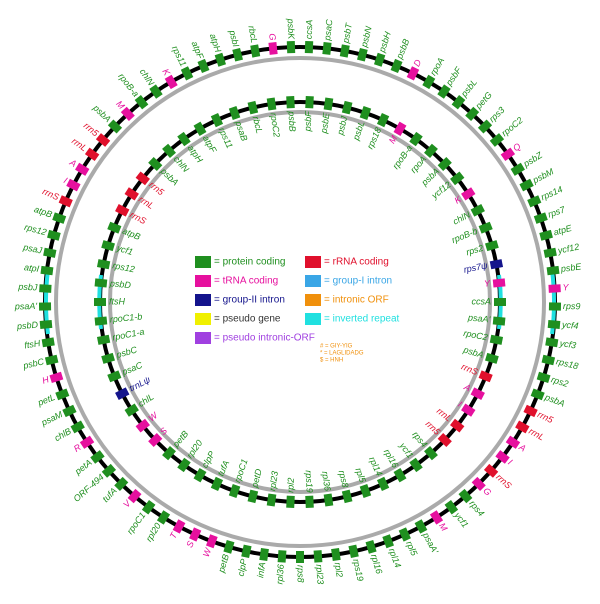 Image resolution: width=600 pixels, height=604 pixels. Describe the element at coordinates (362, 319) in the screenshot. I see `legend-label: = inverted repeat` at that location.